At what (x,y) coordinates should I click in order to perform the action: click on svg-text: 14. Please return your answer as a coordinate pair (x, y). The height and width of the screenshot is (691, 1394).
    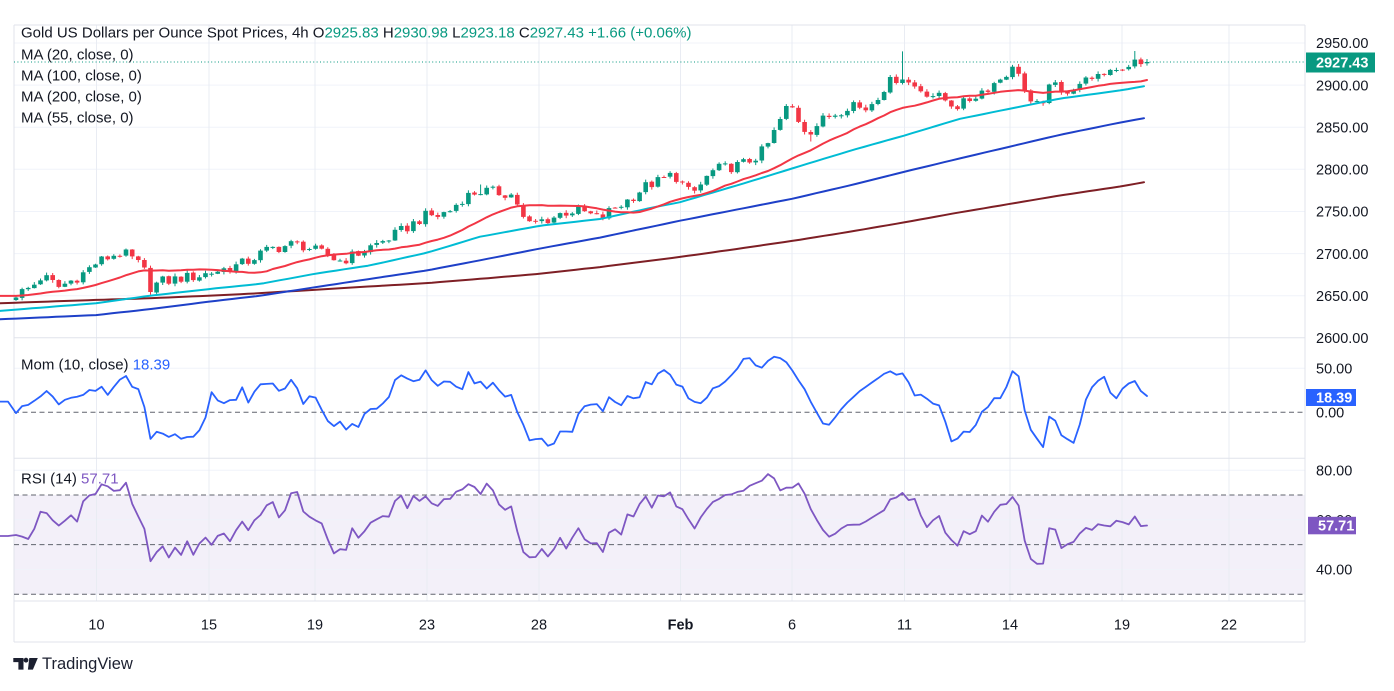
    Looking at the image, I should click on (1010, 626).